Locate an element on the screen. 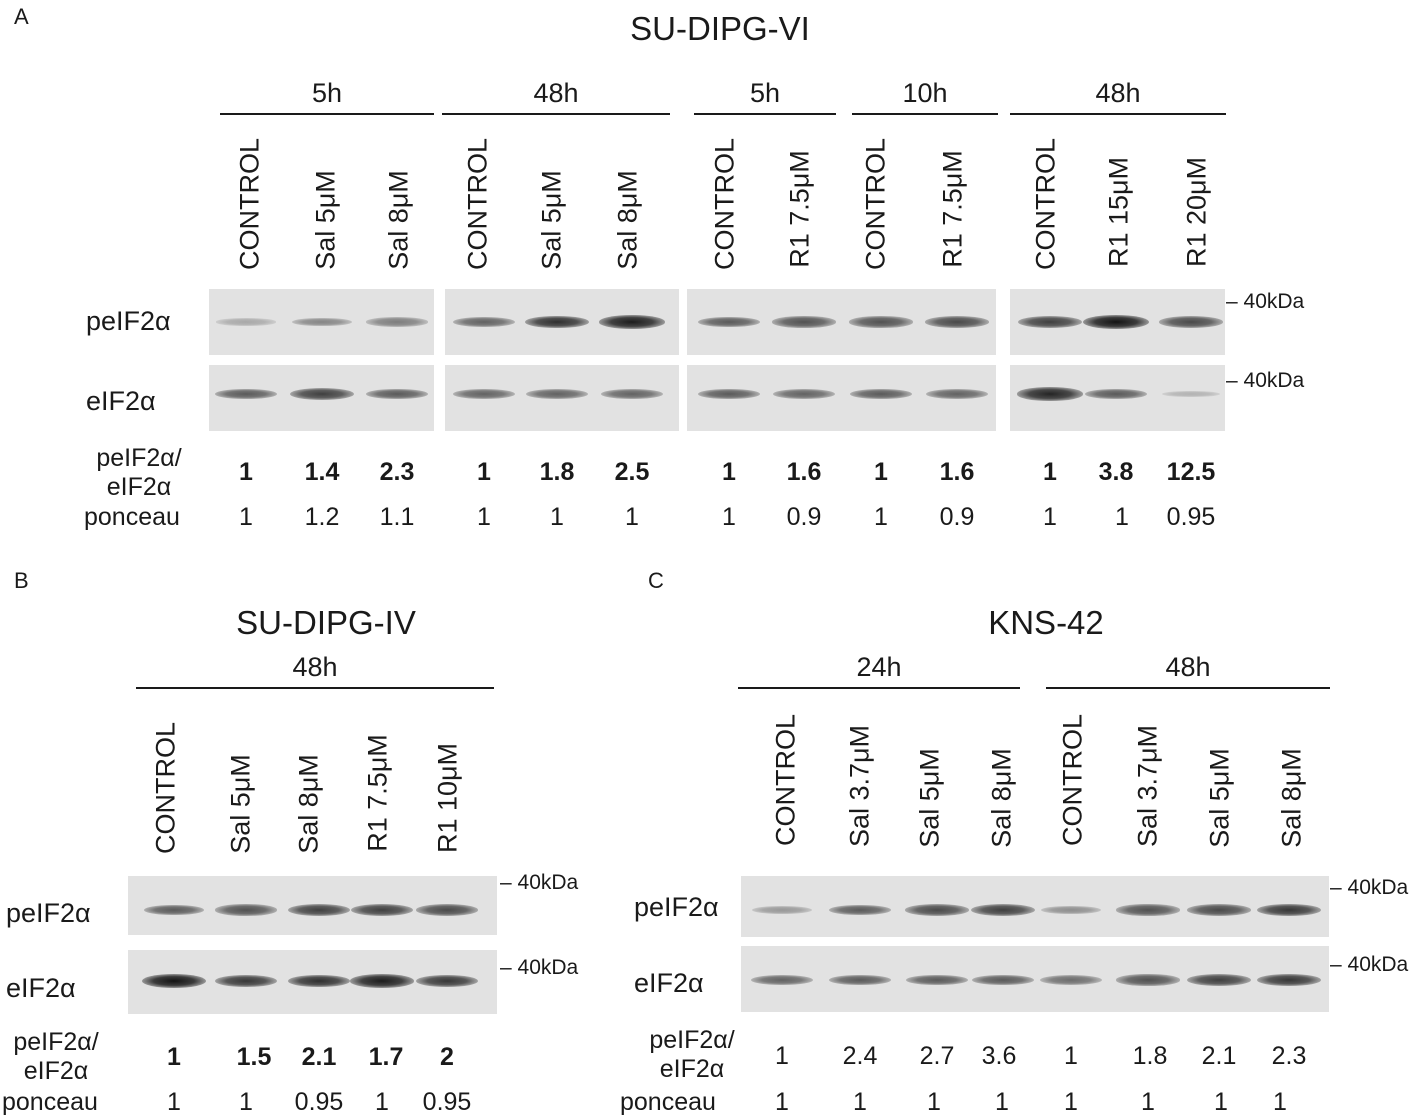 The image size is (1417, 1117). panel-a-group-2: 48h is located at coordinates (556, 96).